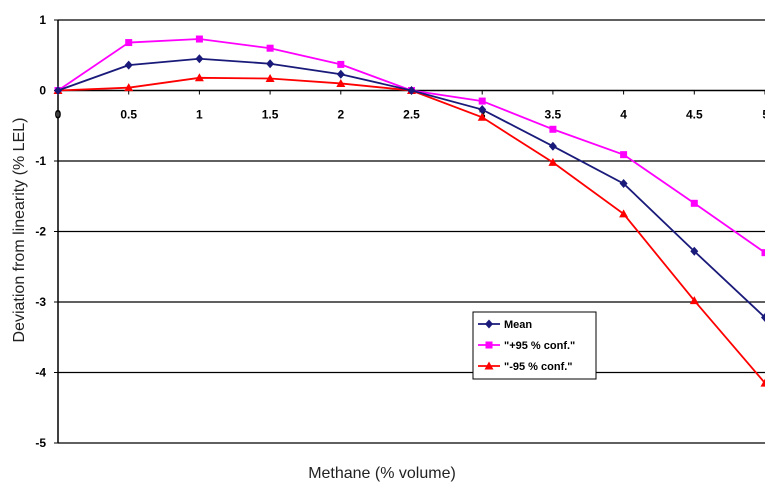  What do you see at coordinates (763, 115) in the screenshot?
I see `x-tick-label: 5` at bounding box center [763, 115].